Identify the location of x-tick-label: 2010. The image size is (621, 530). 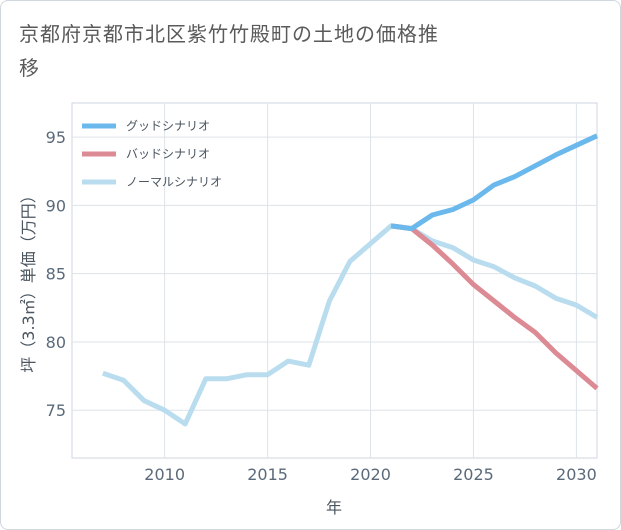
(164, 474).